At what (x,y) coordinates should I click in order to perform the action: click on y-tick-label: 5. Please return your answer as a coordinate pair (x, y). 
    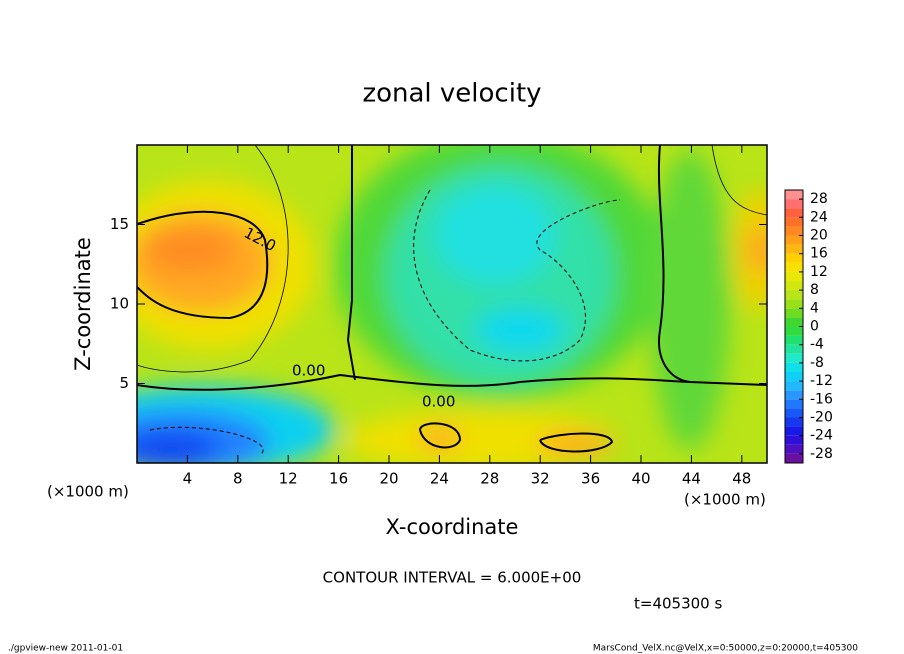
    Looking at the image, I should click on (124, 383).